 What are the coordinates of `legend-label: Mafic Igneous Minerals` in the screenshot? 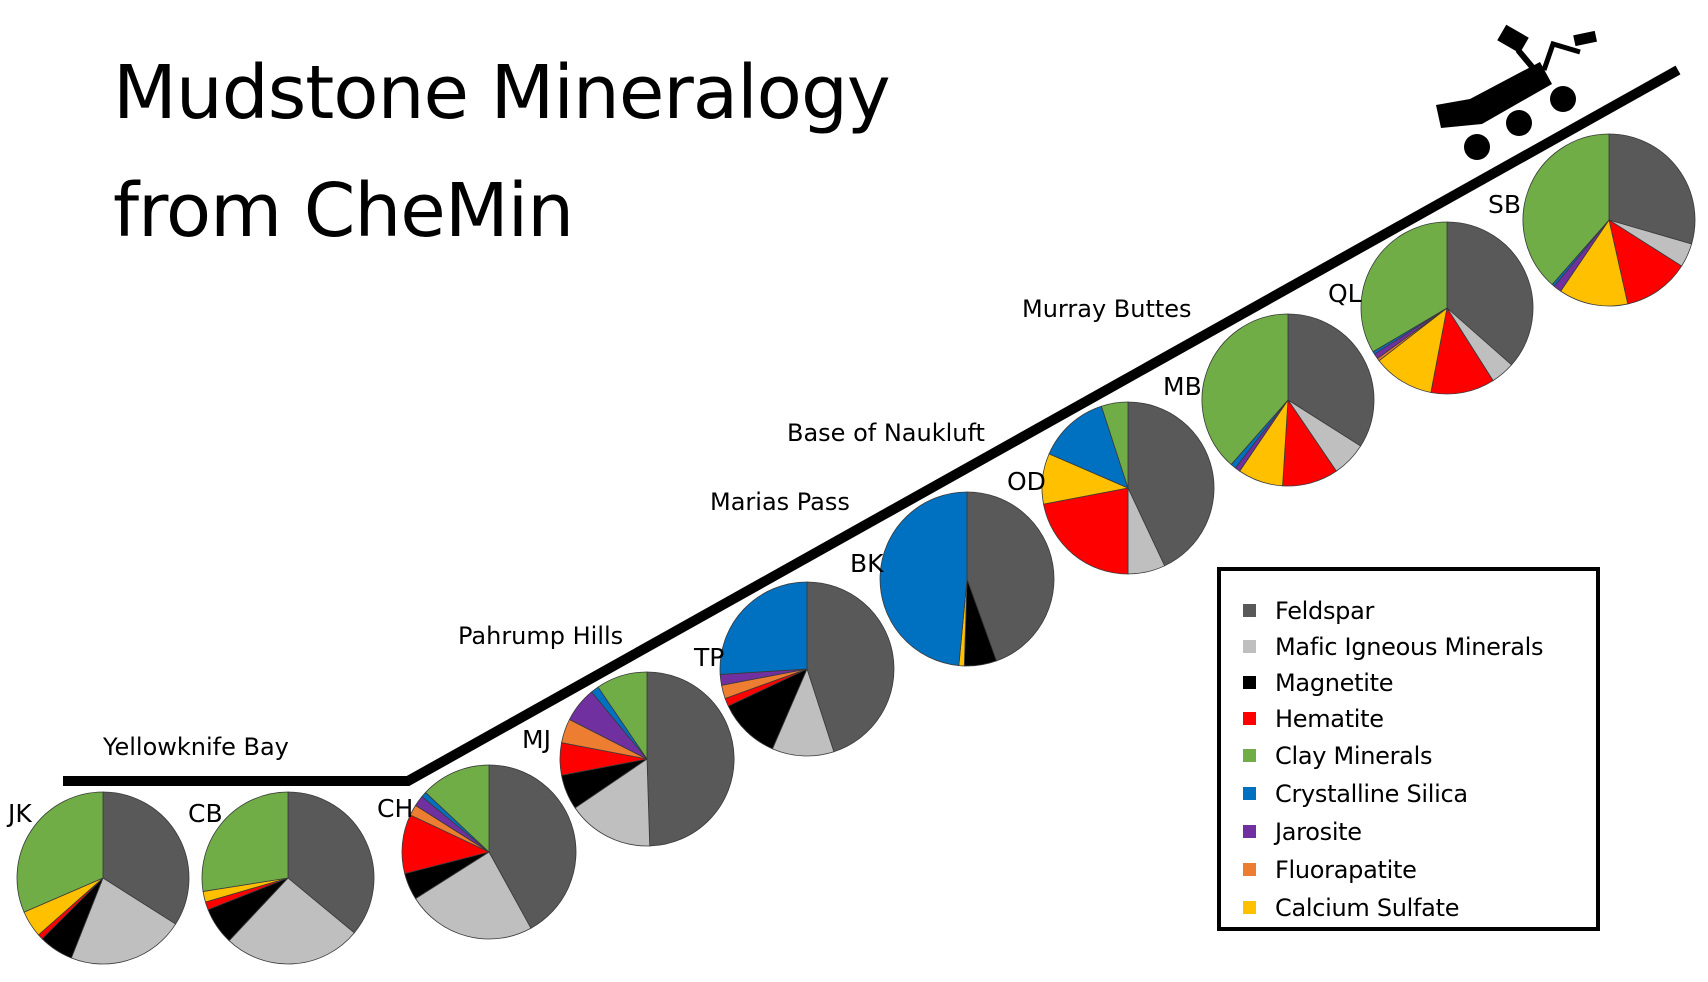 It's located at (1409, 647).